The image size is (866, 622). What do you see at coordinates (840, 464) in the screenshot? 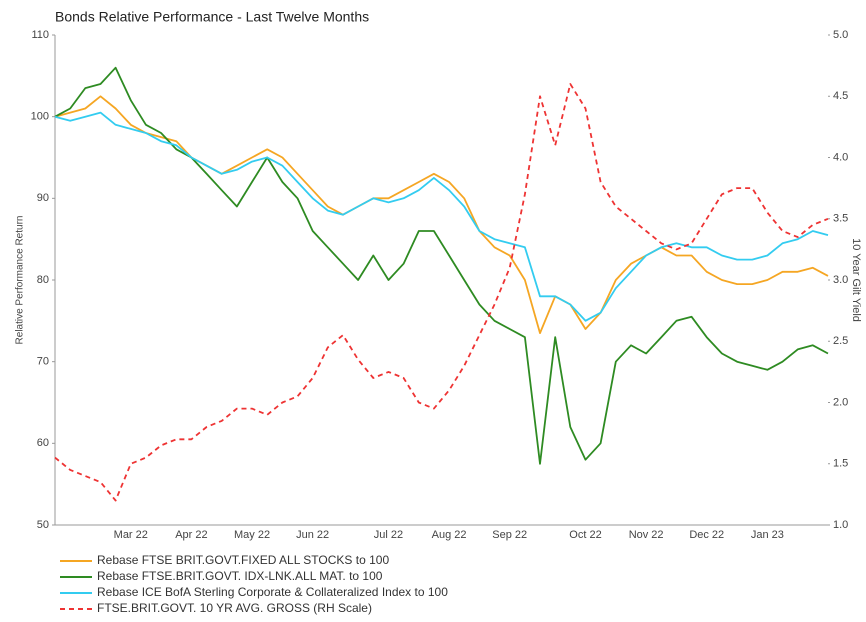
I see `y2-tick-label: 1.5` at bounding box center [840, 464].